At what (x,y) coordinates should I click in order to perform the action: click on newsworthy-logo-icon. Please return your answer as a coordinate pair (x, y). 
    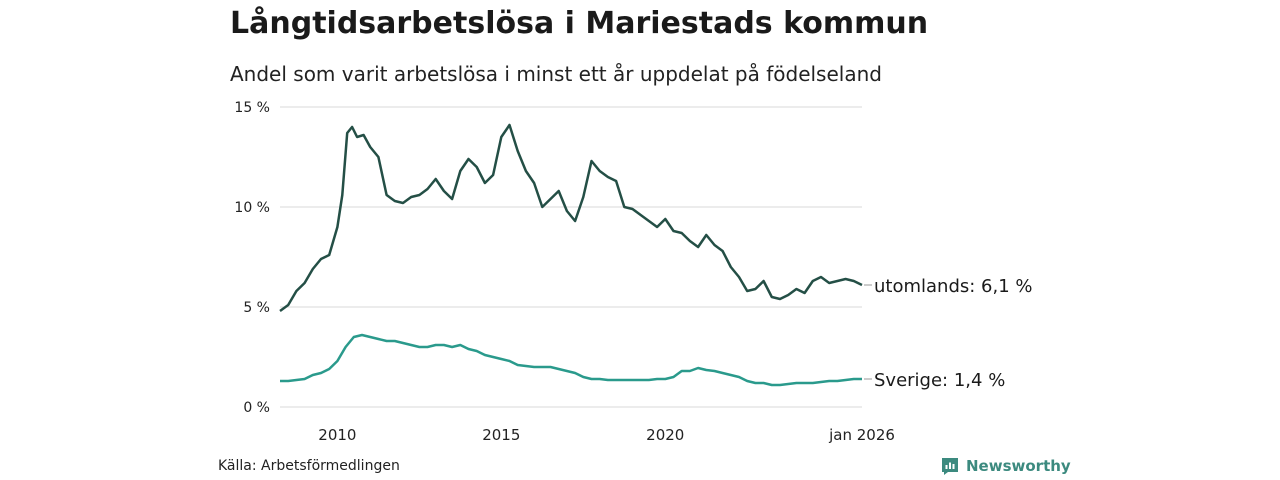
    Looking at the image, I should click on (950, 466).